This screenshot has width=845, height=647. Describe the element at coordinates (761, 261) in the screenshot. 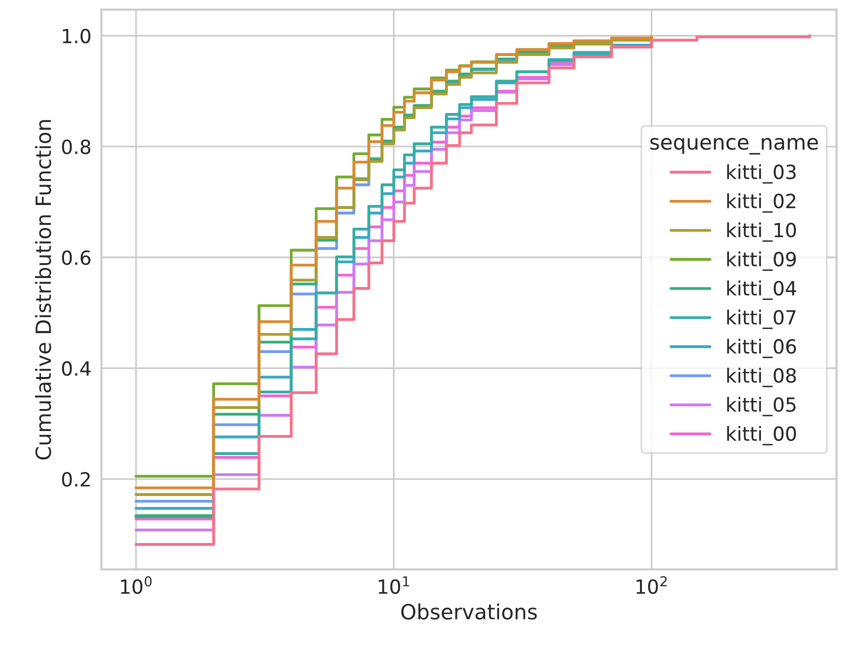

I see `legend-label: kitti_09` at that location.